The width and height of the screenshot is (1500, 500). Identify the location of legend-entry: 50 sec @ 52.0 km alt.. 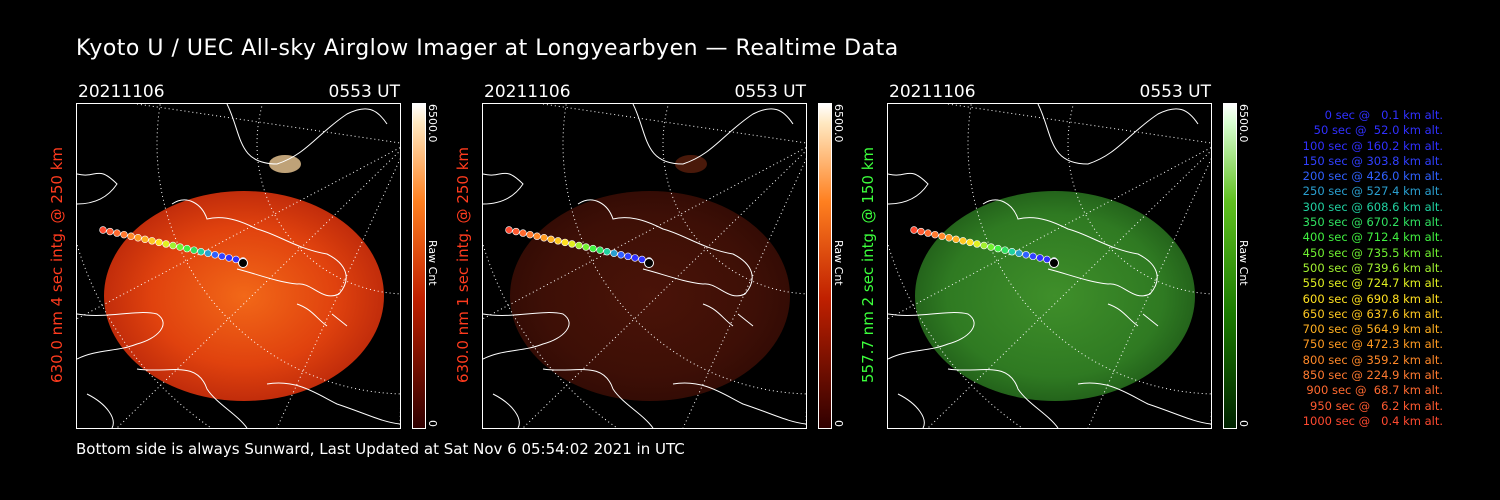
(1374, 130).